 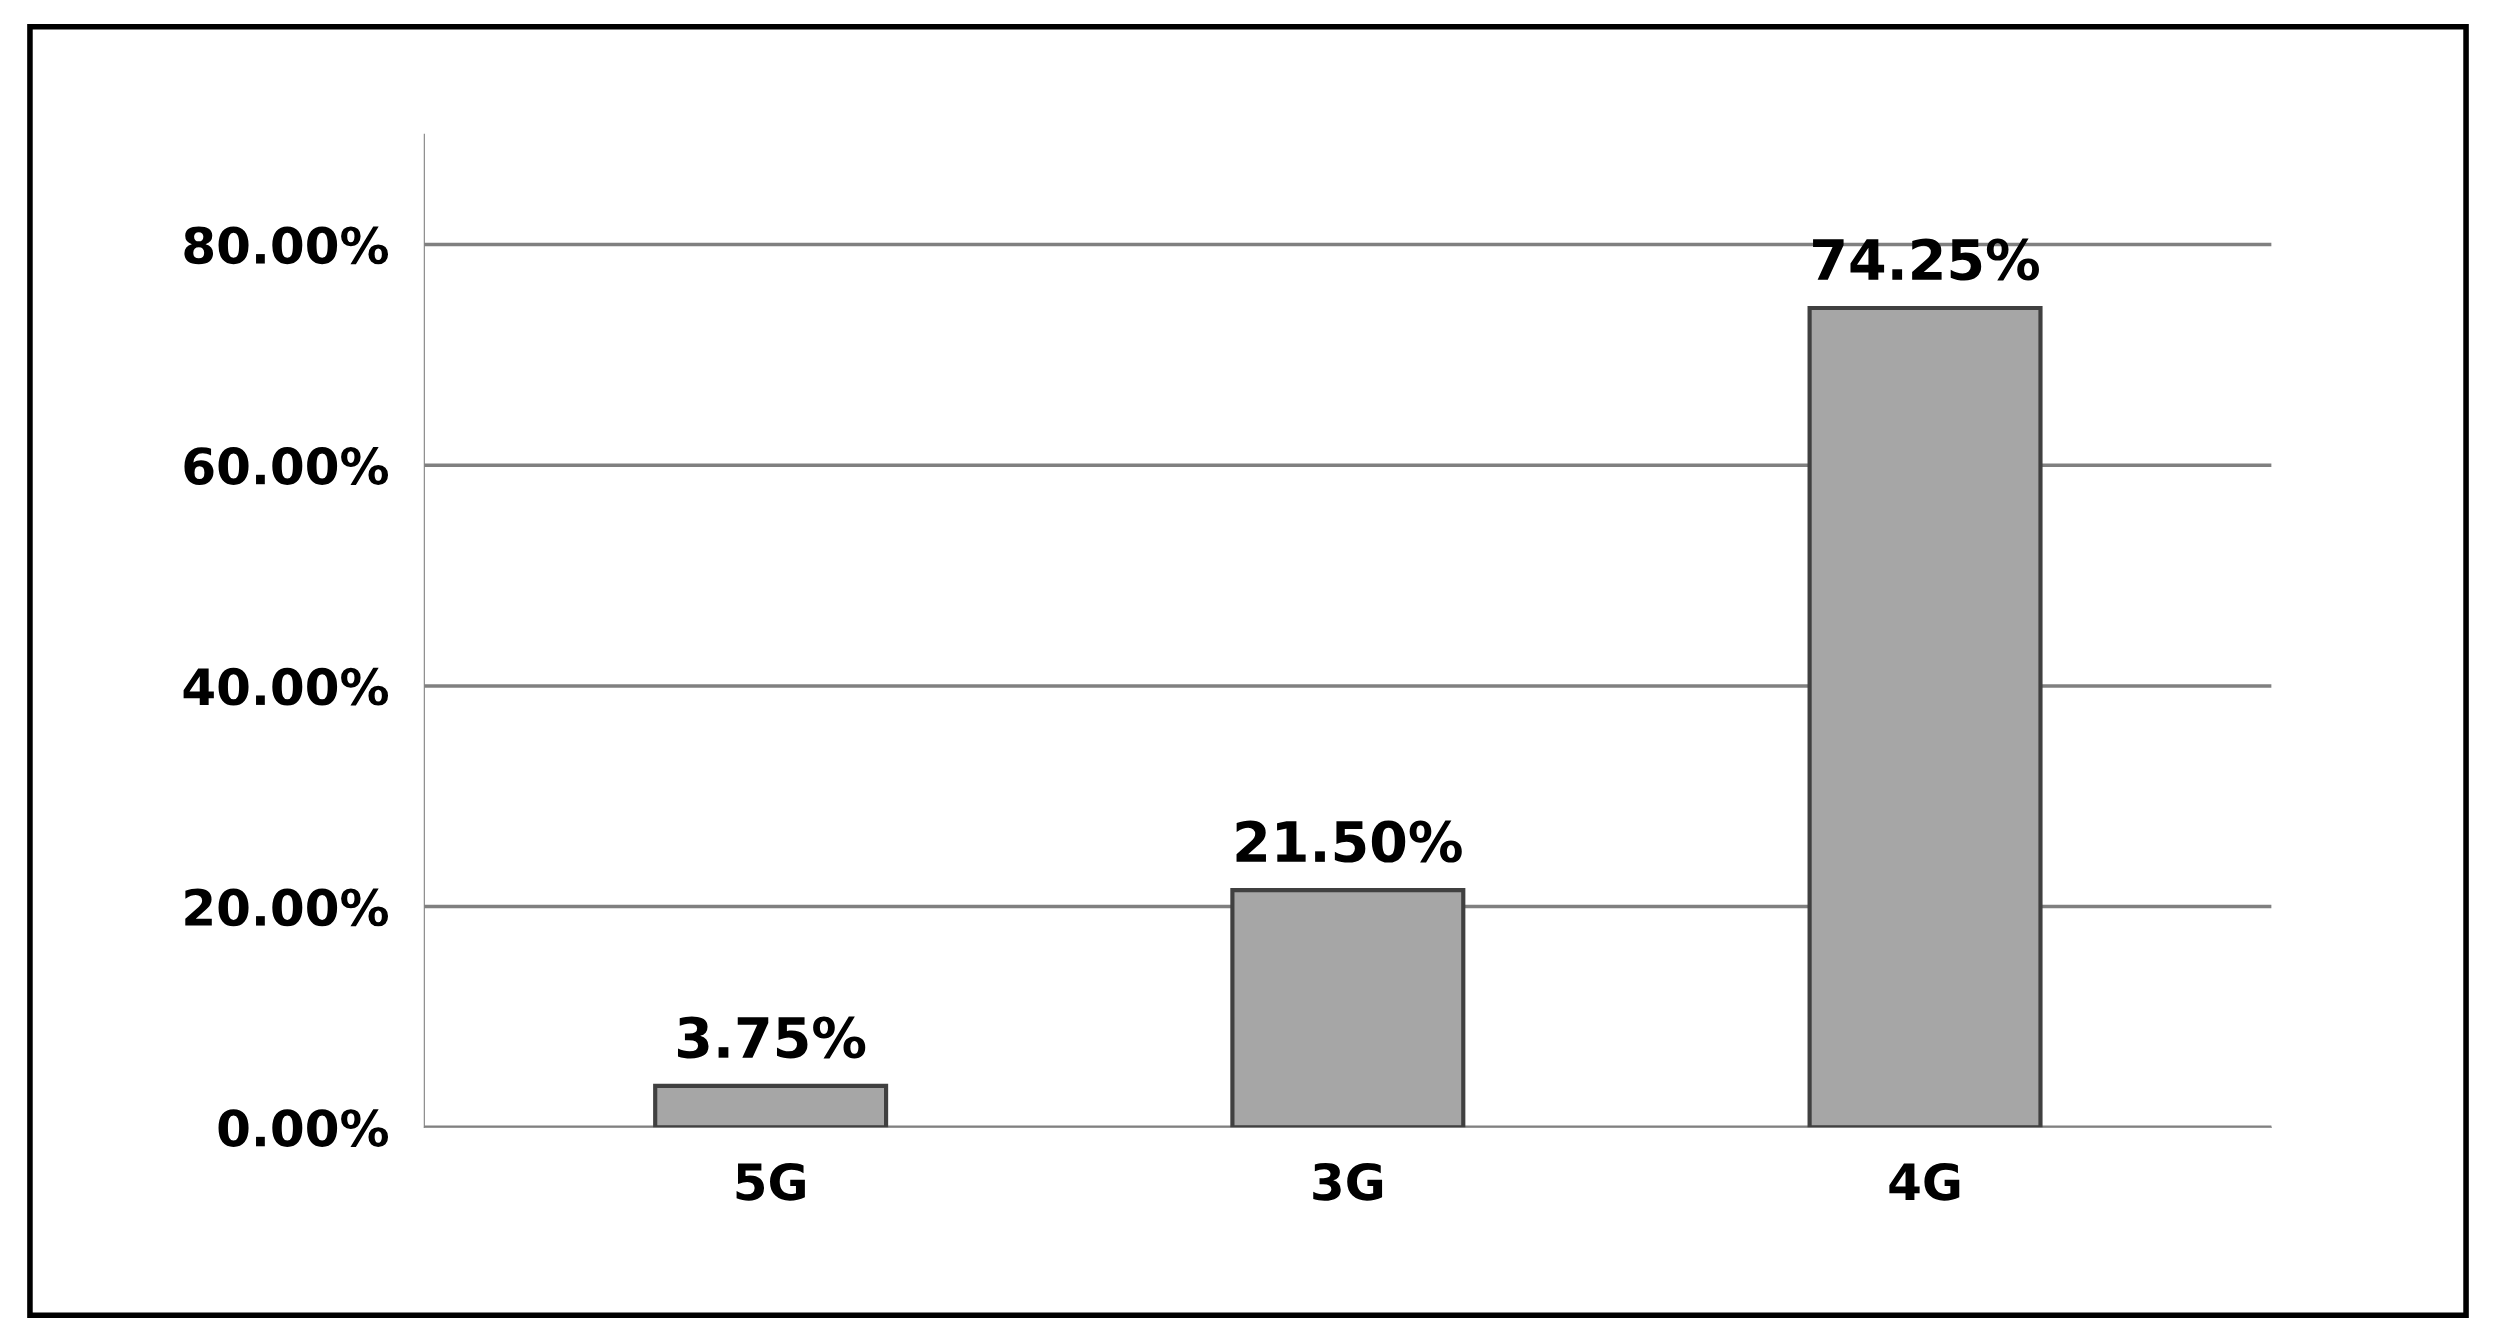 What do you see at coordinates (771, 1037) in the screenshot?
I see `data-label: 3.75%` at bounding box center [771, 1037].